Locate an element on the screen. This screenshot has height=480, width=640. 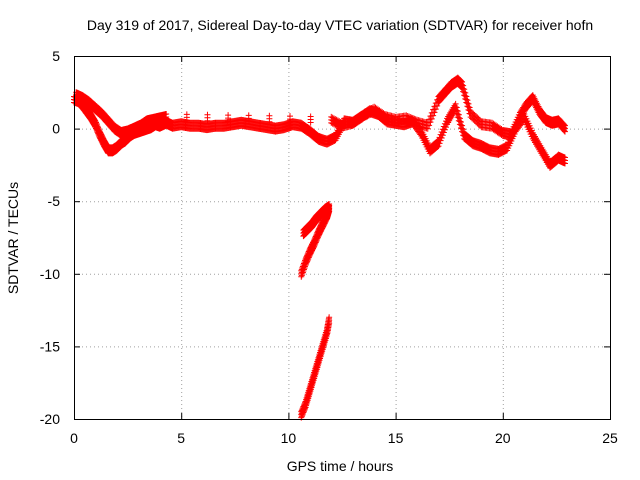
y-axis-label: SDTVAR / TECUs is located at coordinates (13, 238).